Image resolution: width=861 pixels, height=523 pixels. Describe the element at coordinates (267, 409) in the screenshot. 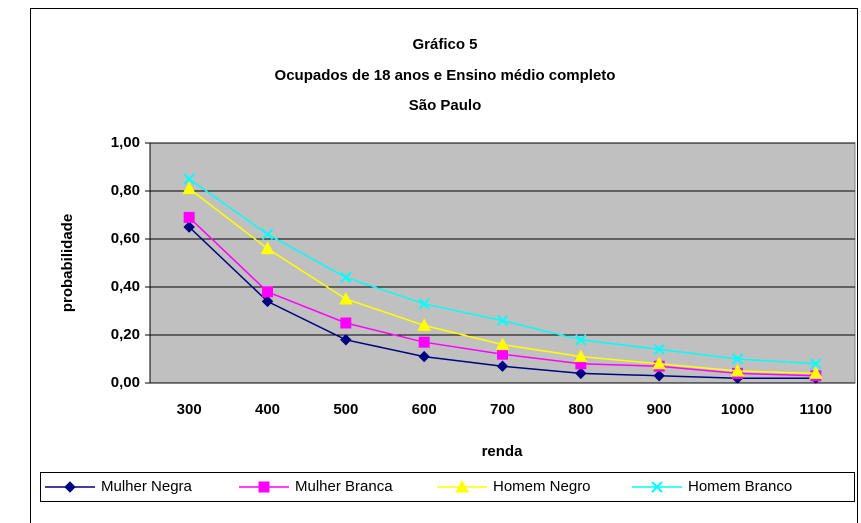

I see `x-tick-label: 400` at that location.